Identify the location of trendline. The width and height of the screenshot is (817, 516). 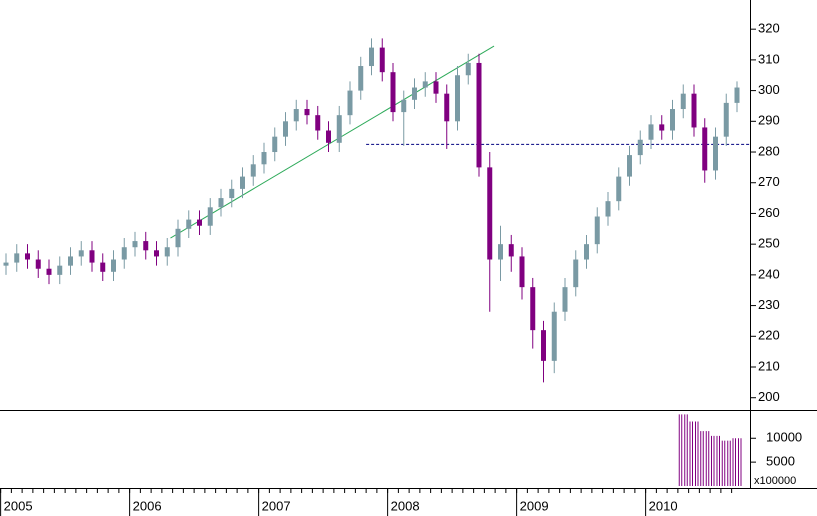
(332, 142).